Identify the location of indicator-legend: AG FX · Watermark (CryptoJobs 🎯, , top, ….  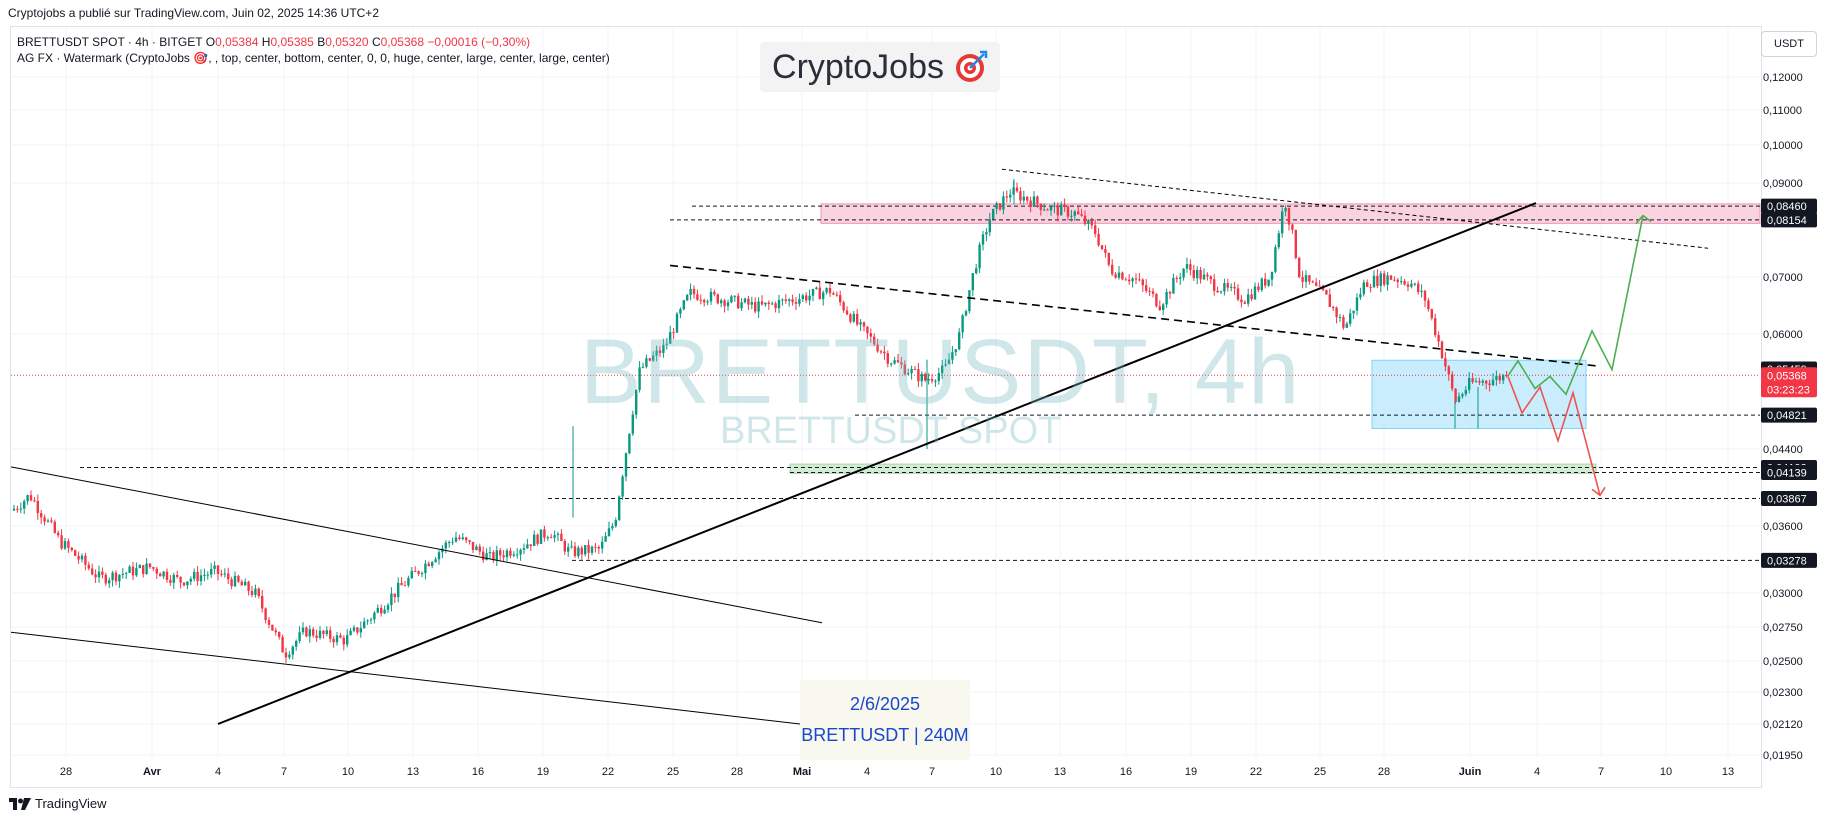
(313, 58).